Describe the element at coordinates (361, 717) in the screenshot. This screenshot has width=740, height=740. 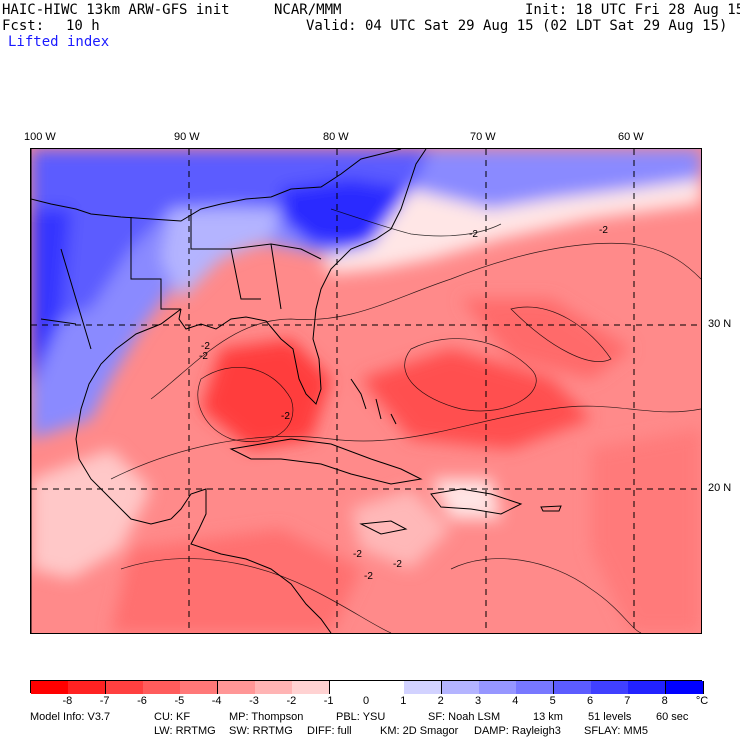
I see `footer-pbl: PBL: YSU` at that location.